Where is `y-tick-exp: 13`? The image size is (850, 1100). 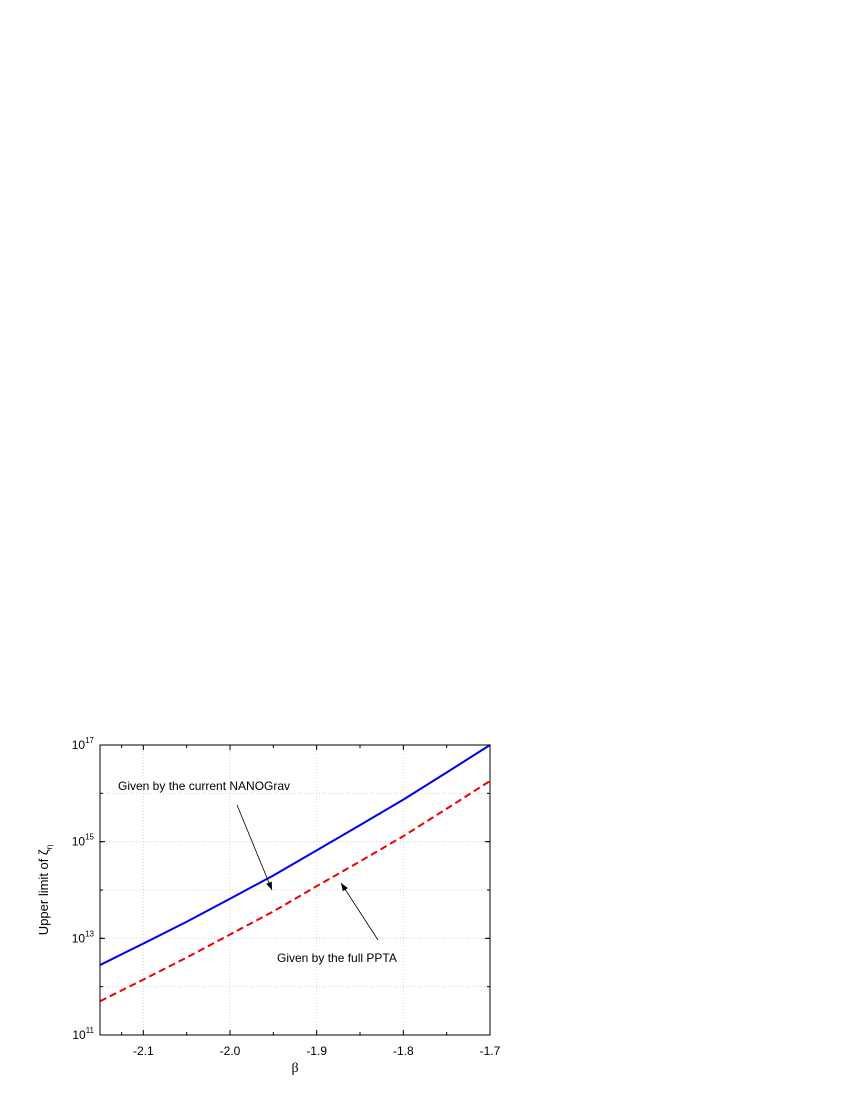 y-tick-exp: 13 is located at coordinates (89, 933).